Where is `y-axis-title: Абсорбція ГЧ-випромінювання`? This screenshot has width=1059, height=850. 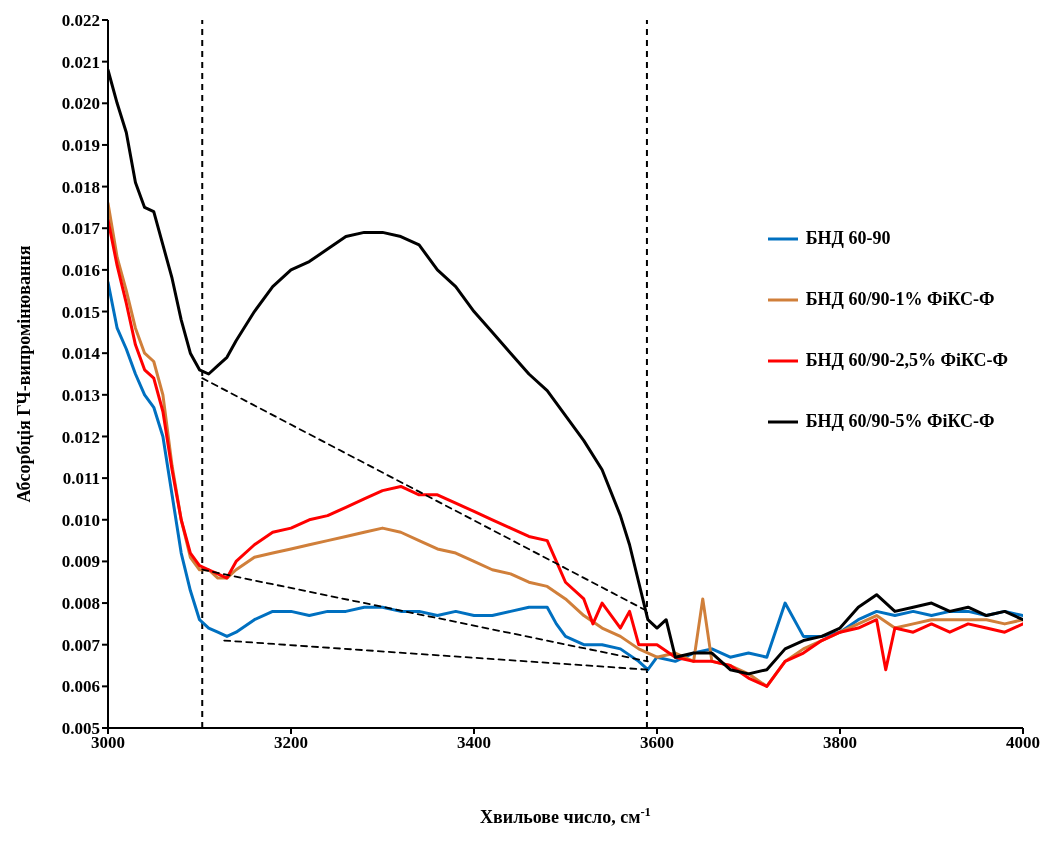 y-axis-title: Абсорбція ГЧ-випромінювання is located at coordinates (24, 374).